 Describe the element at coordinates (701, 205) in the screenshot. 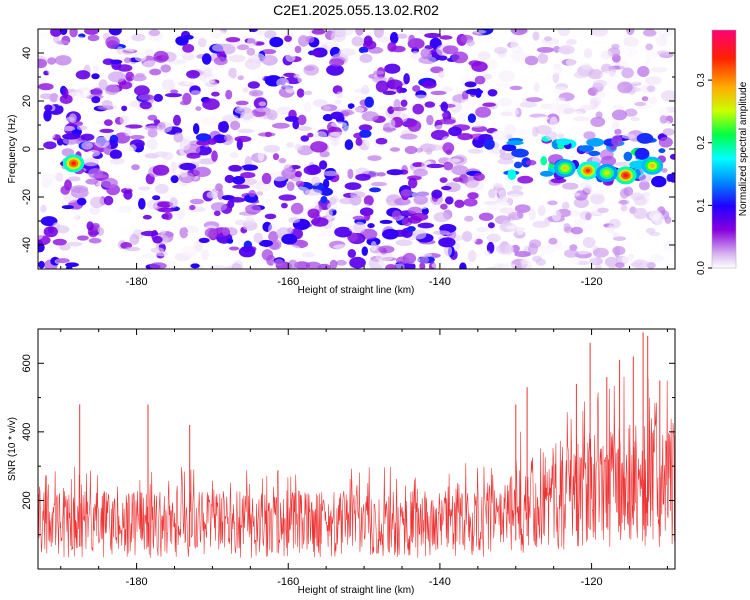

I see `colorbar-tick-label: 0.1` at that location.